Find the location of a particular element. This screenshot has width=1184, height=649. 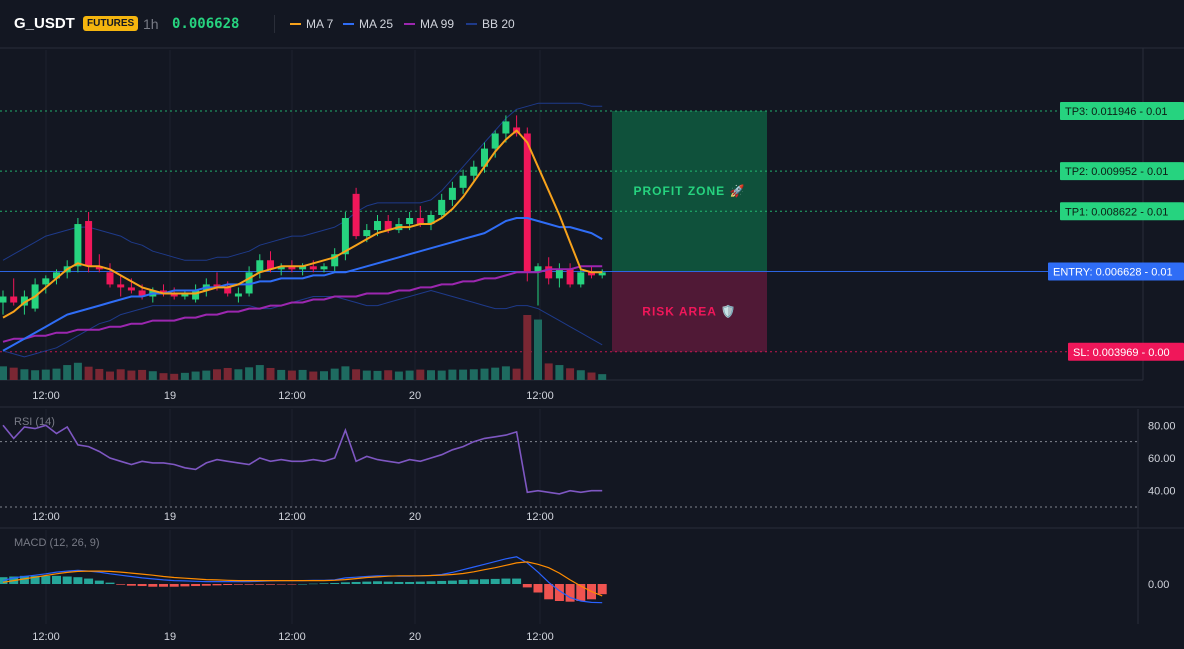

legend-ma25: MA 25 is located at coordinates (368, 24).